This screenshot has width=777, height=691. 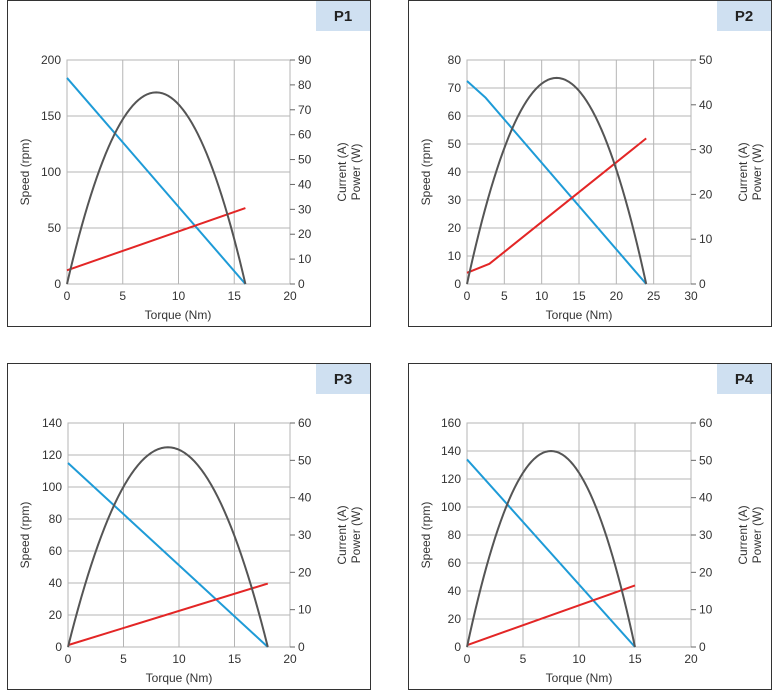 What do you see at coordinates (305, 60) in the screenshot?
I see `y-right-tick-label: 90` at bounding box center [305, 60].